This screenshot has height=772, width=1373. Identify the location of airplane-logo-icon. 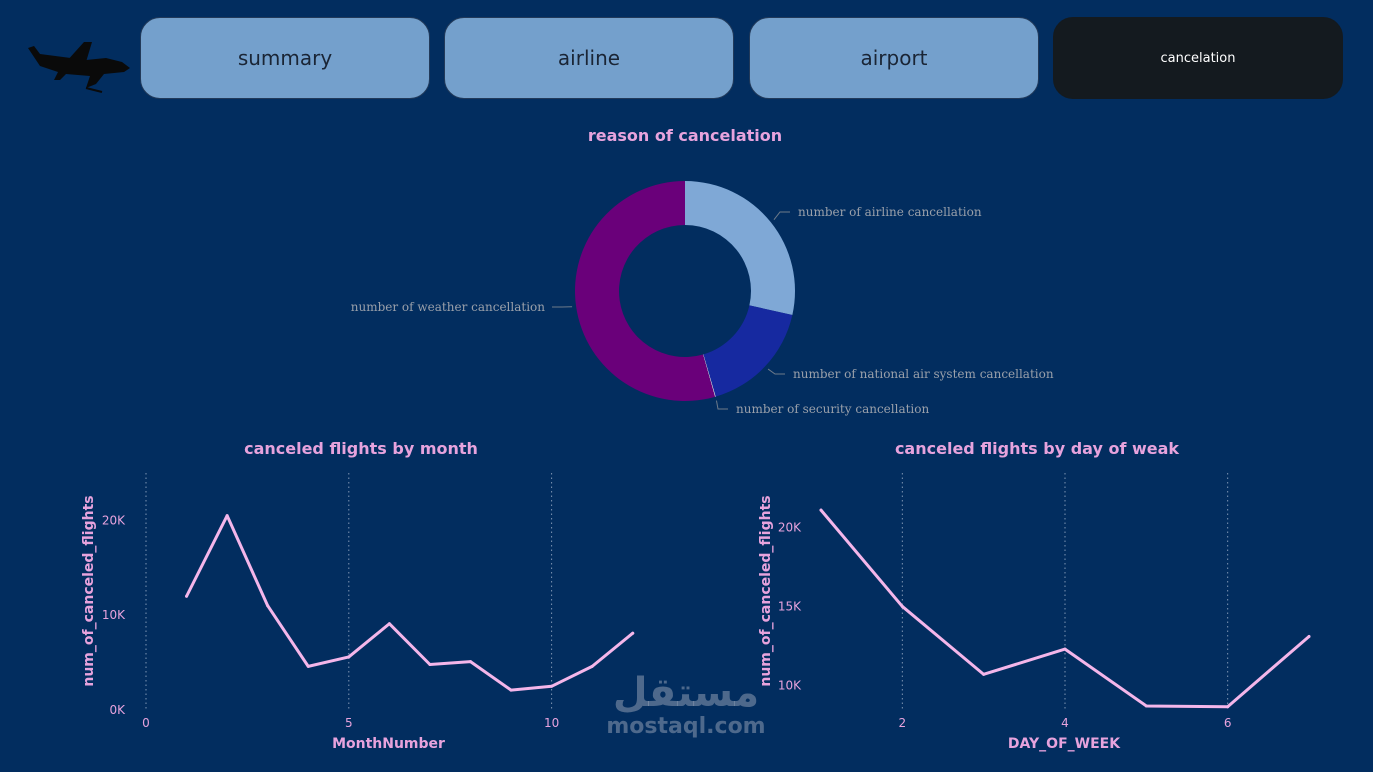
(79, 67).